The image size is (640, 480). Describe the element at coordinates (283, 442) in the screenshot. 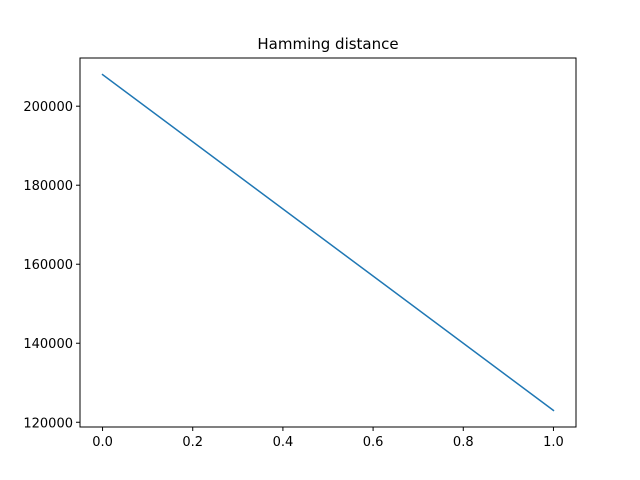

I see `x-tick-label: 0.4` at that location.